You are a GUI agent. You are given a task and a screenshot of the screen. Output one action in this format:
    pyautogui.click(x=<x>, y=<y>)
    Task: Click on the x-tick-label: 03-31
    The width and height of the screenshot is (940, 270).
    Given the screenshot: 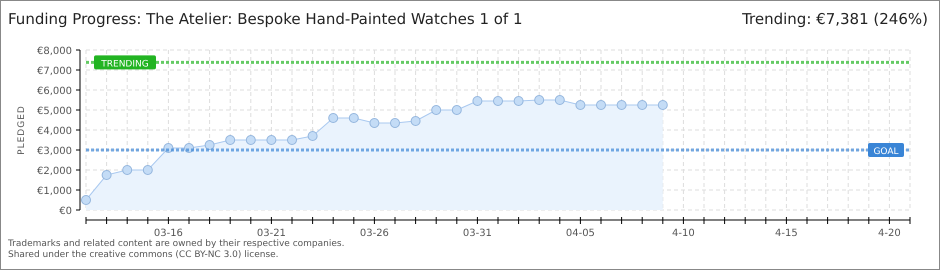 What is the action you would take?
    pyautogui.click(x=477, y=233)
    